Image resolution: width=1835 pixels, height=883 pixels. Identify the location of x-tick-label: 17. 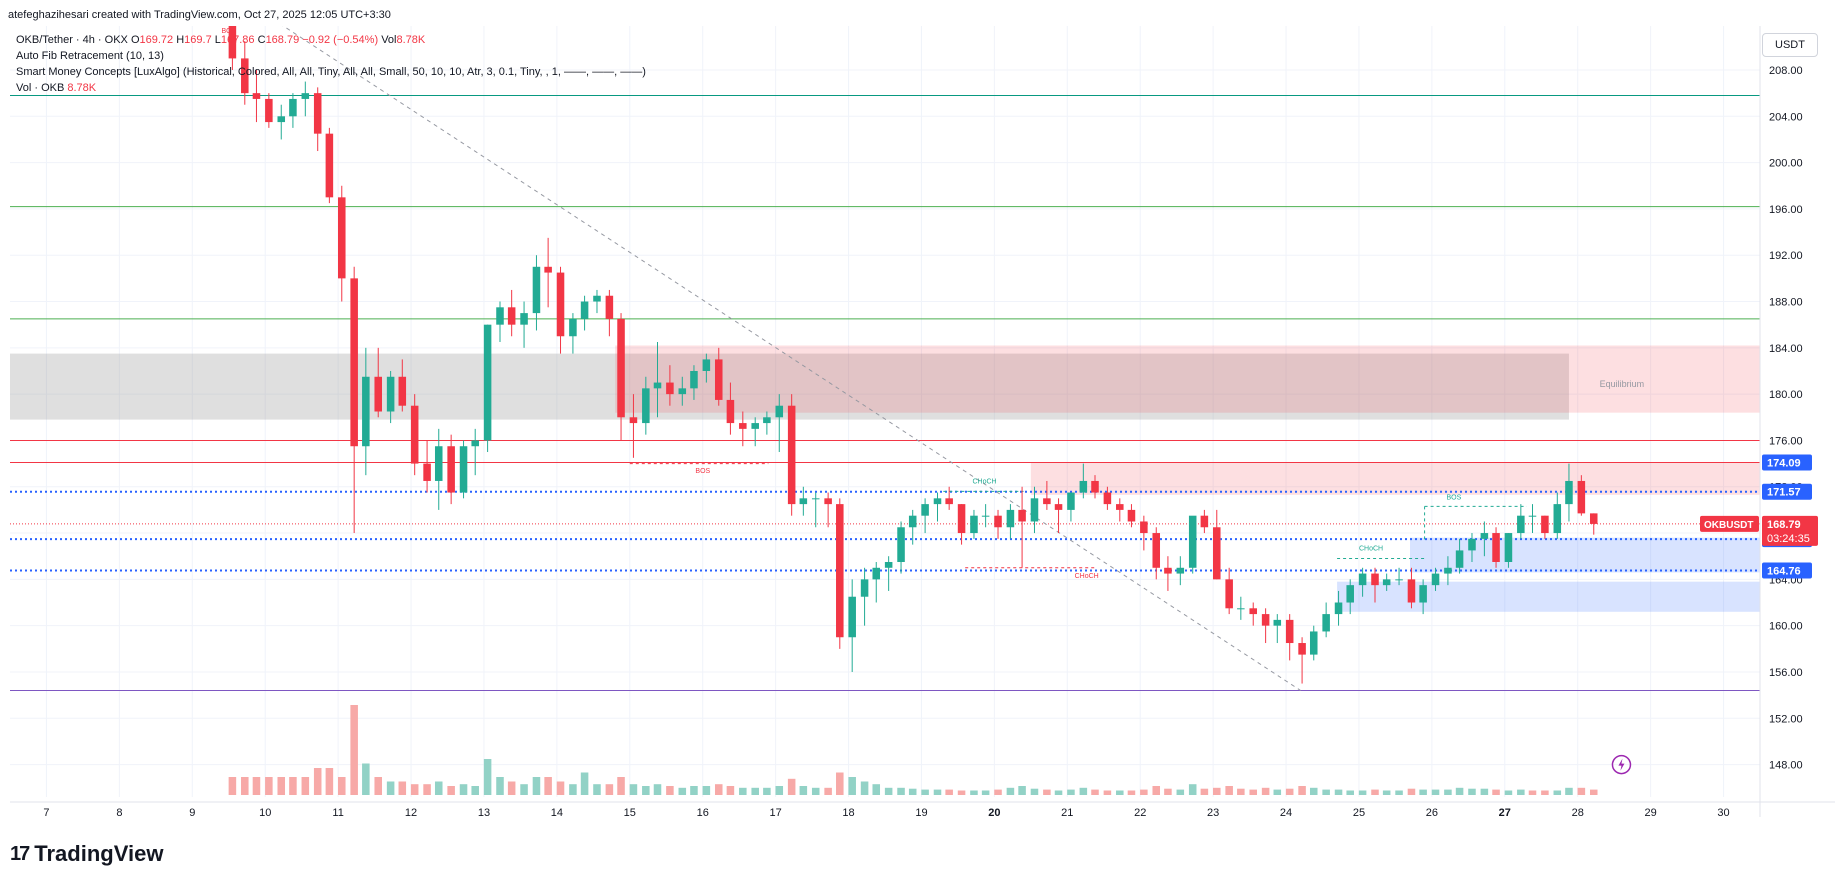
(776, 813).